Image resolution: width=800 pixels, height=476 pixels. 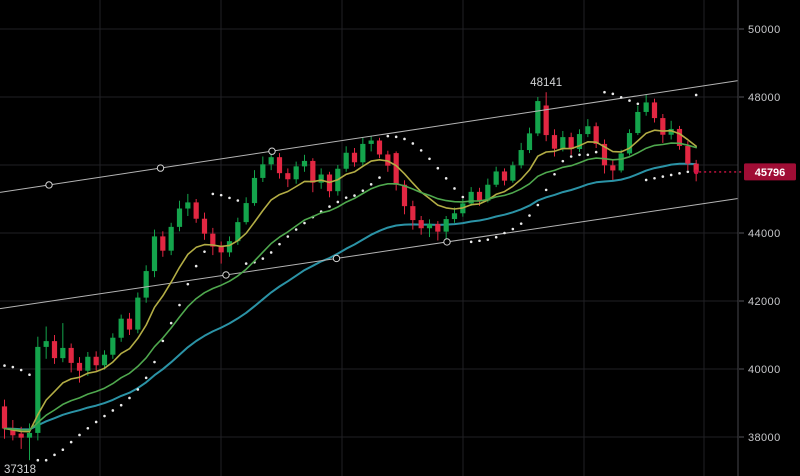 What do you see at coordinates (764, 370) in the screenshot?
I see `axis-tick-label: 40000` at bounding box center [764, 370].